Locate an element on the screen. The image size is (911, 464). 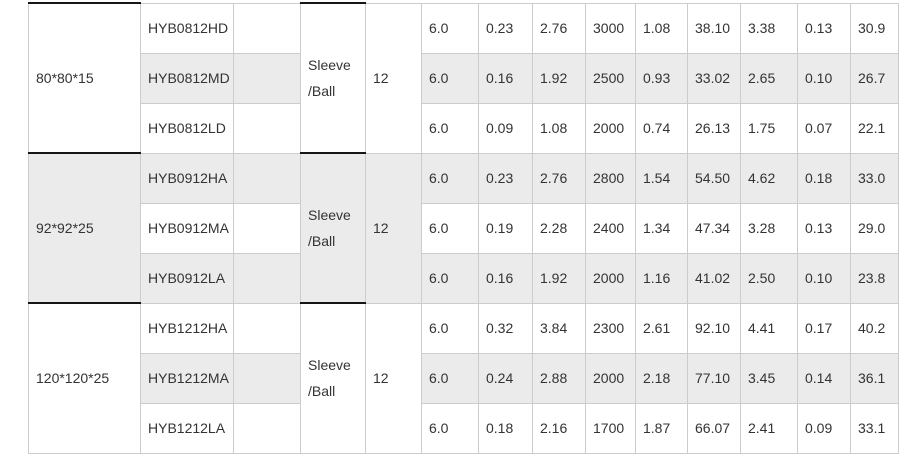
value-cell: 3.45 is located at coordinates (769, 378).